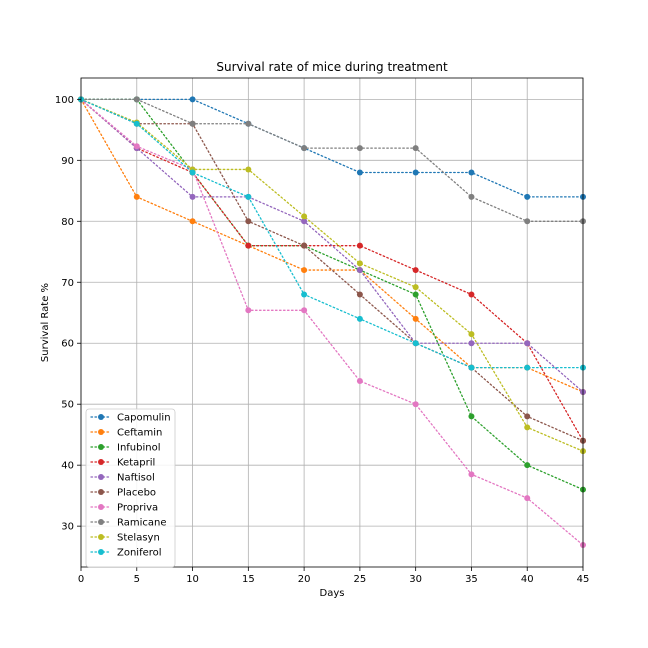 The image size is (648, 648). What do you see at coordinates (67, 344) in the screenshot?
I see `y-tick-label: 60` at bounding box center [67, 344].